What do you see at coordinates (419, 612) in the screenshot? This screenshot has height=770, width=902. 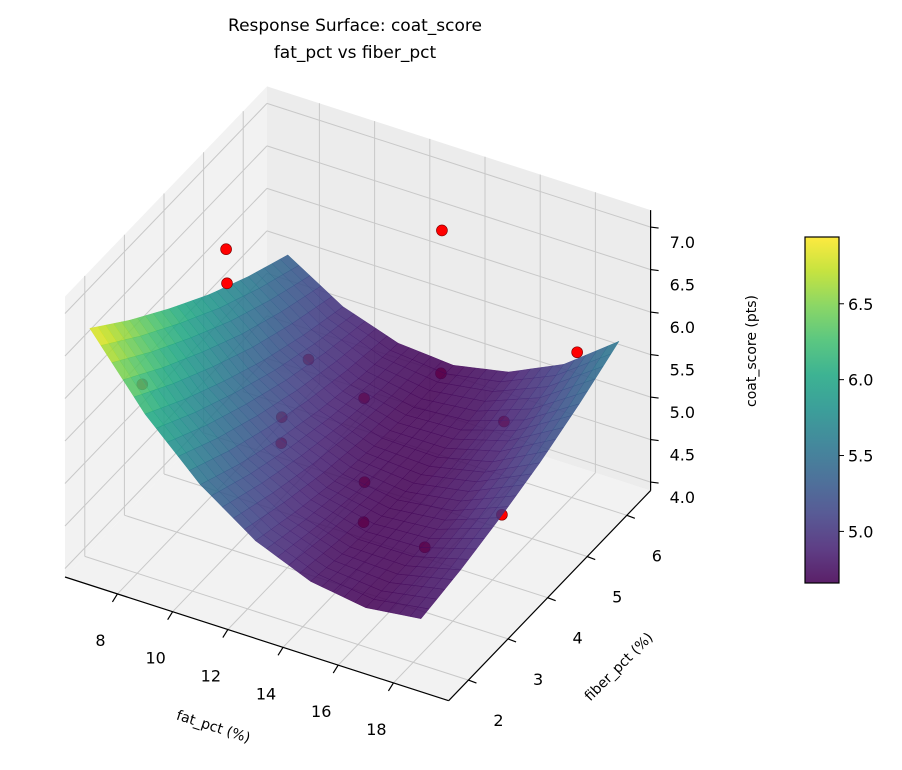 I see `surface-patch` at bounding box center [419, 612].